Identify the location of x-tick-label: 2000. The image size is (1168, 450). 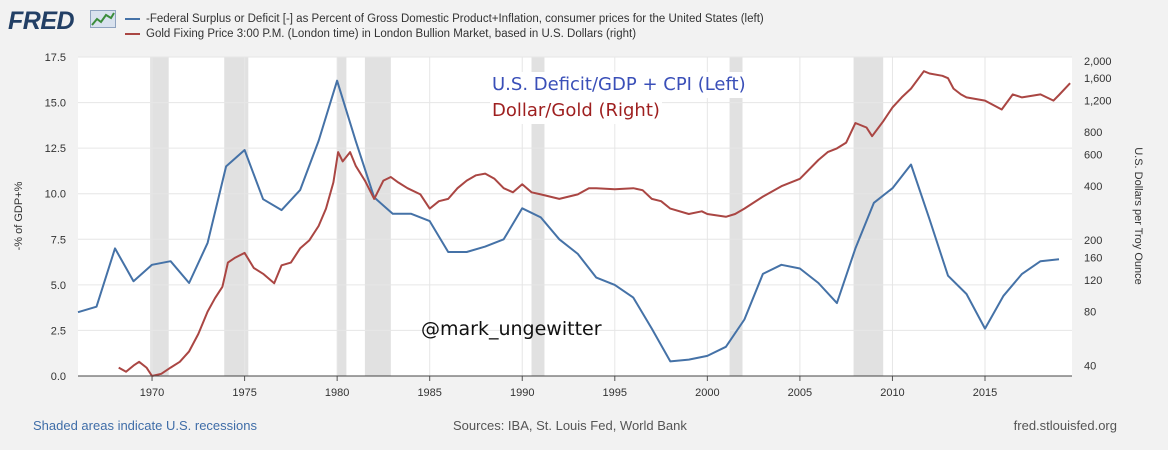
(707, 393).